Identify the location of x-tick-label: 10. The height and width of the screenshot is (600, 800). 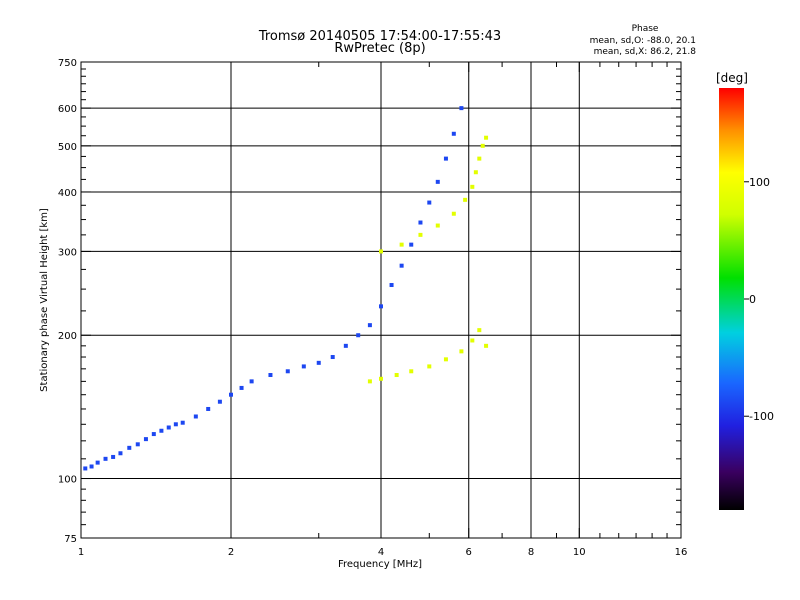
(579, 552).